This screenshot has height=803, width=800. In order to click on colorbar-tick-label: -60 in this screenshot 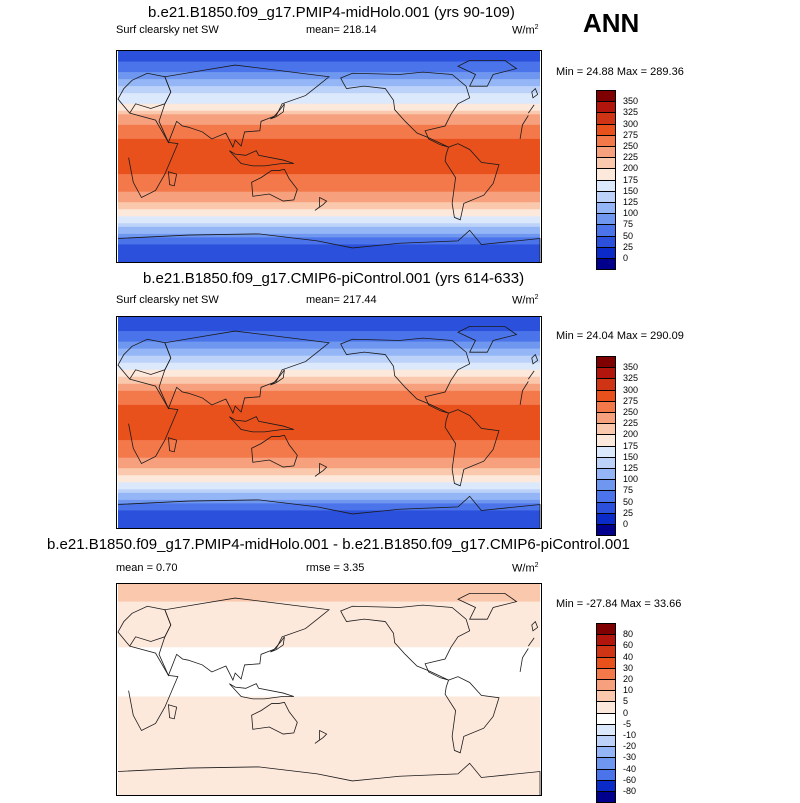, I will do `click(630, 779)`.